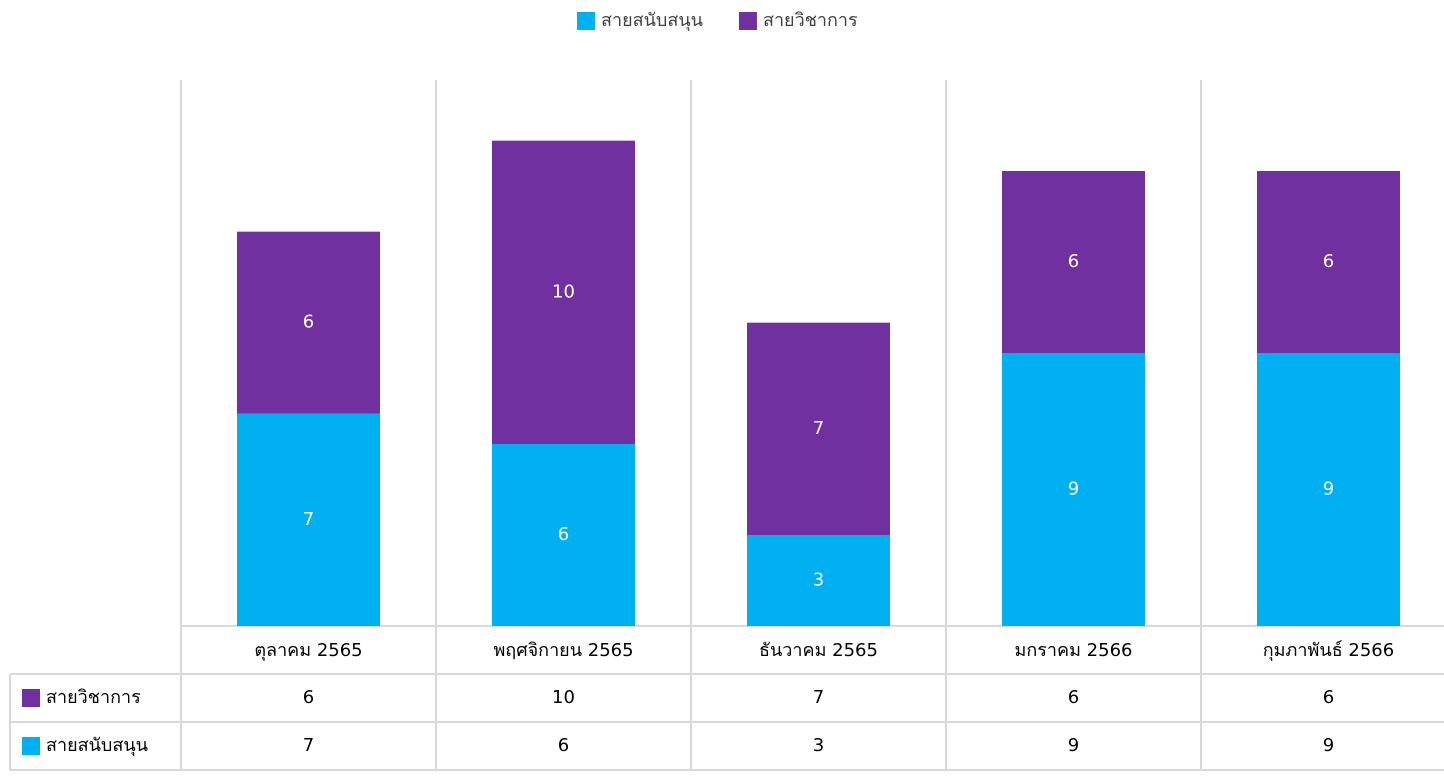  Describe the element at coordinates (1328, 650) in the screenshot. I see `x-tick-label: กุมภาพันธ์ 2566` at that location.